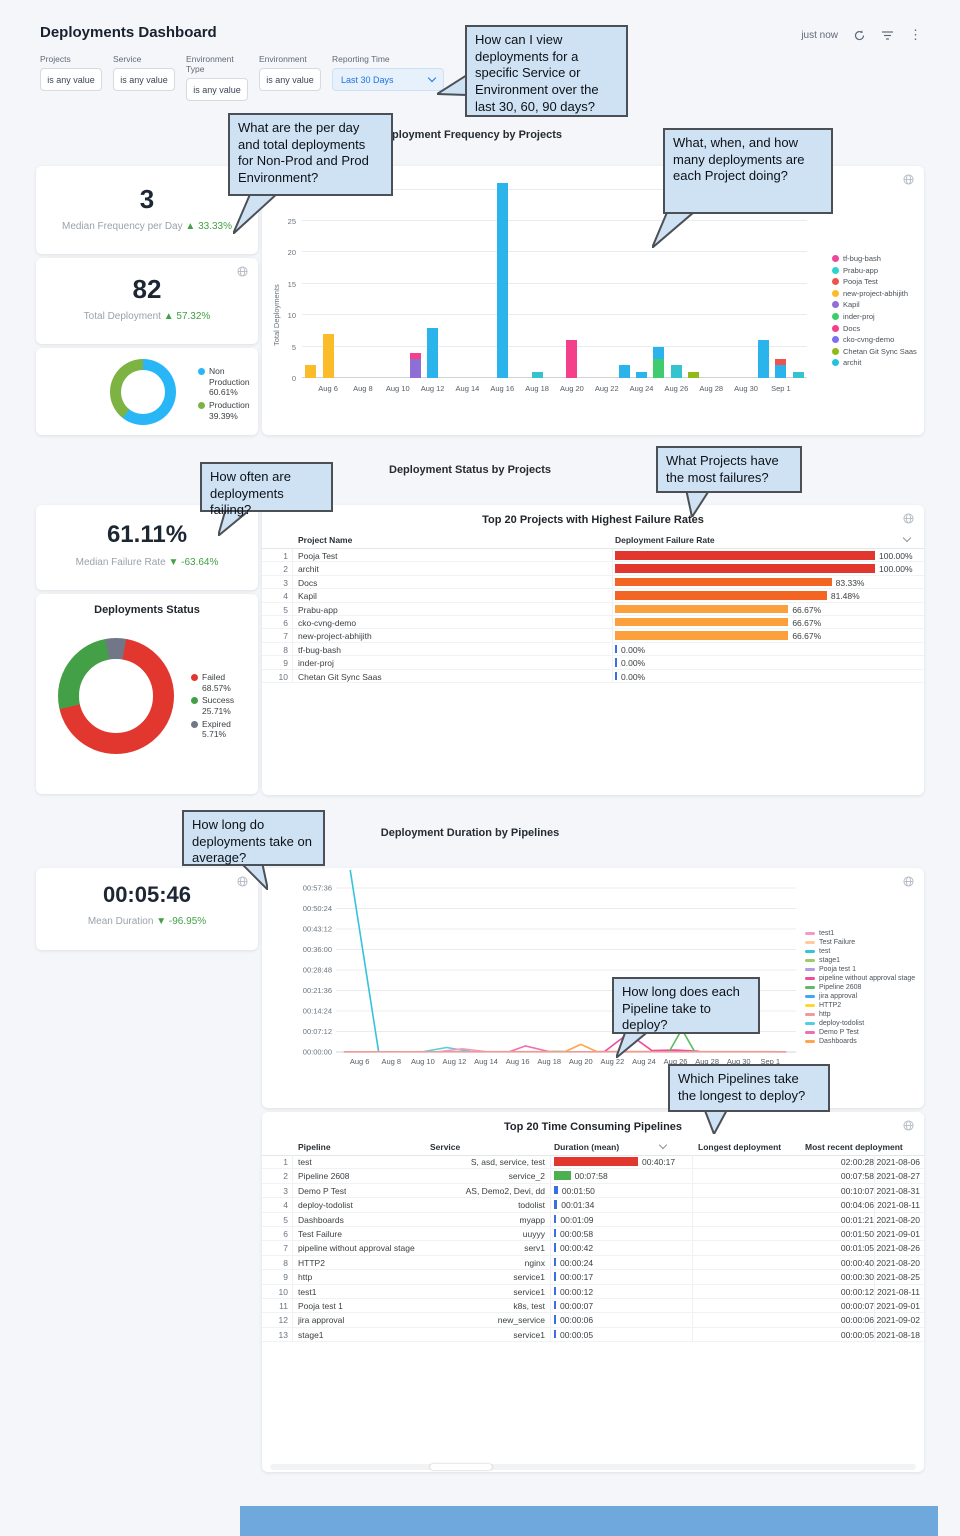 This screenshot has width=960, height=1536. Describe the element at coordinates (593, 649) in the screenshot. I see `table-row: 8 tf-bug-bash 0.00%` at that location.